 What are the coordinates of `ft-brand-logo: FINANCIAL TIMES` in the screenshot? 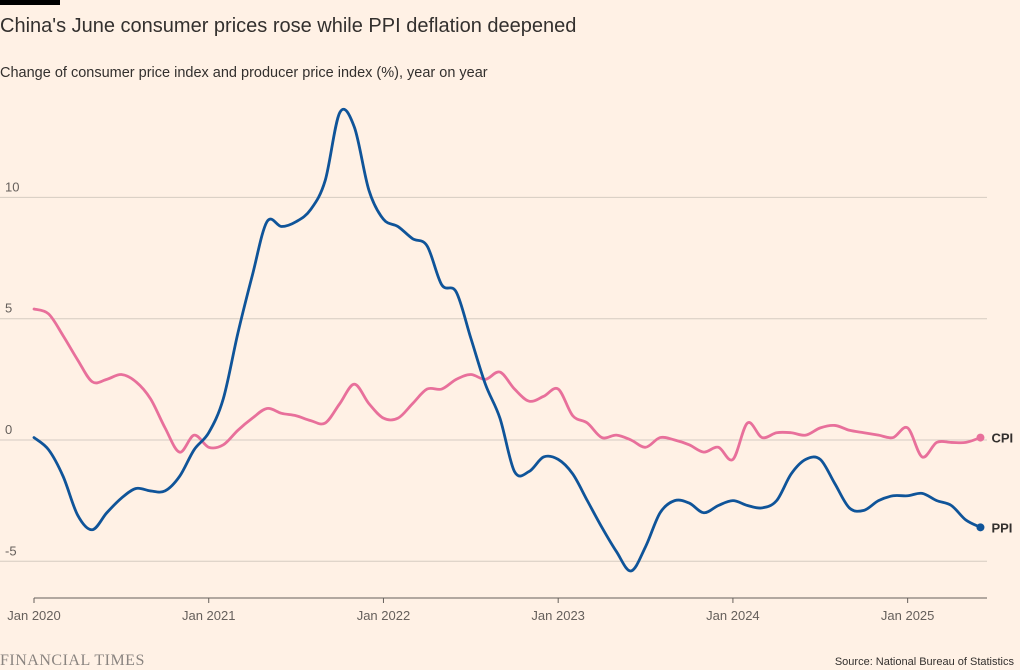 It's located at (72, 660).